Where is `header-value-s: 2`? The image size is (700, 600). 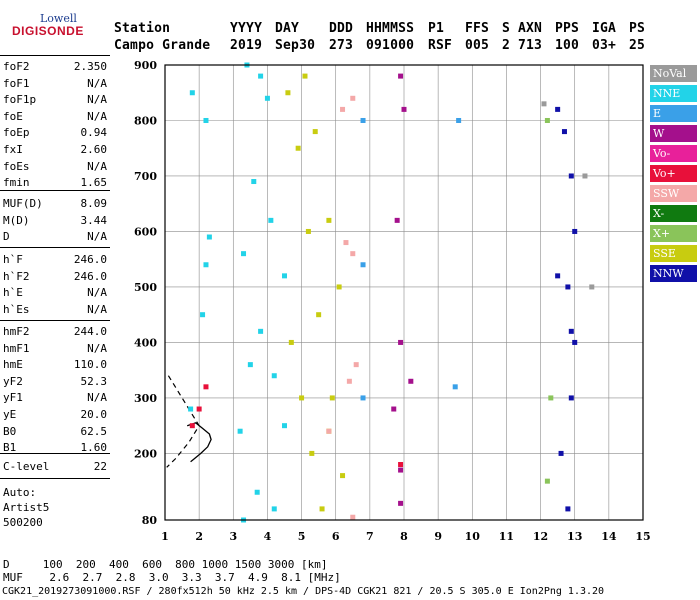 header-value-s: 2 is located at coordinates (506, 45).